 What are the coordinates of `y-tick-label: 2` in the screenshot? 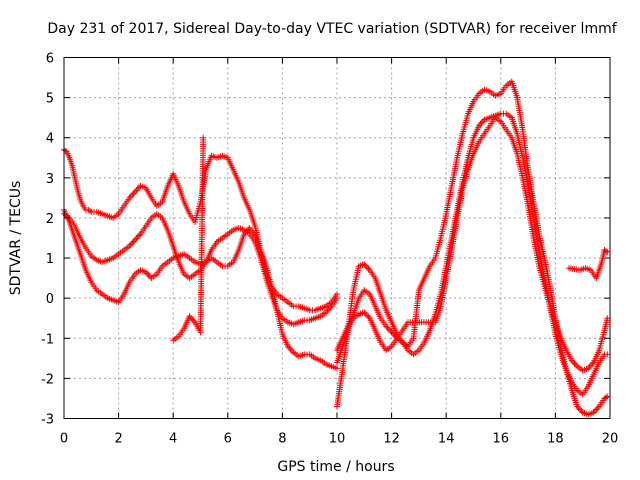 It's located at (50, 219).